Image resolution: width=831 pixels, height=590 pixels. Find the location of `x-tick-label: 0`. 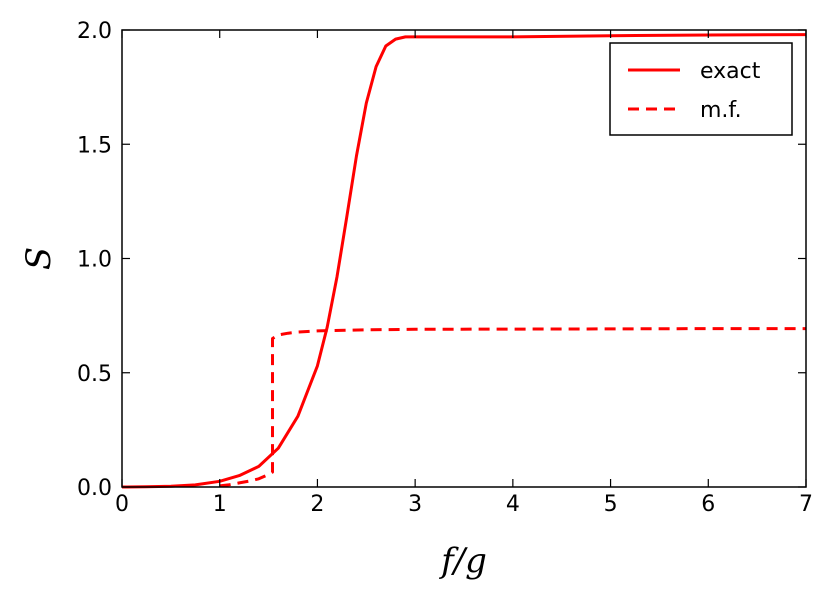

x-tick-label: 0 is located at coordinates (122, 504).